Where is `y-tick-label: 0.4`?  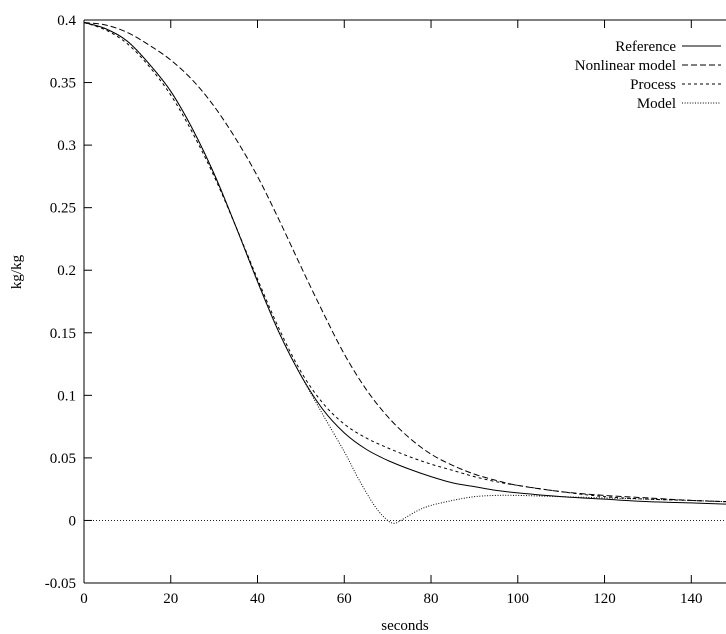
y-tick-label: 0.4 is located at coordinates (66, 21).